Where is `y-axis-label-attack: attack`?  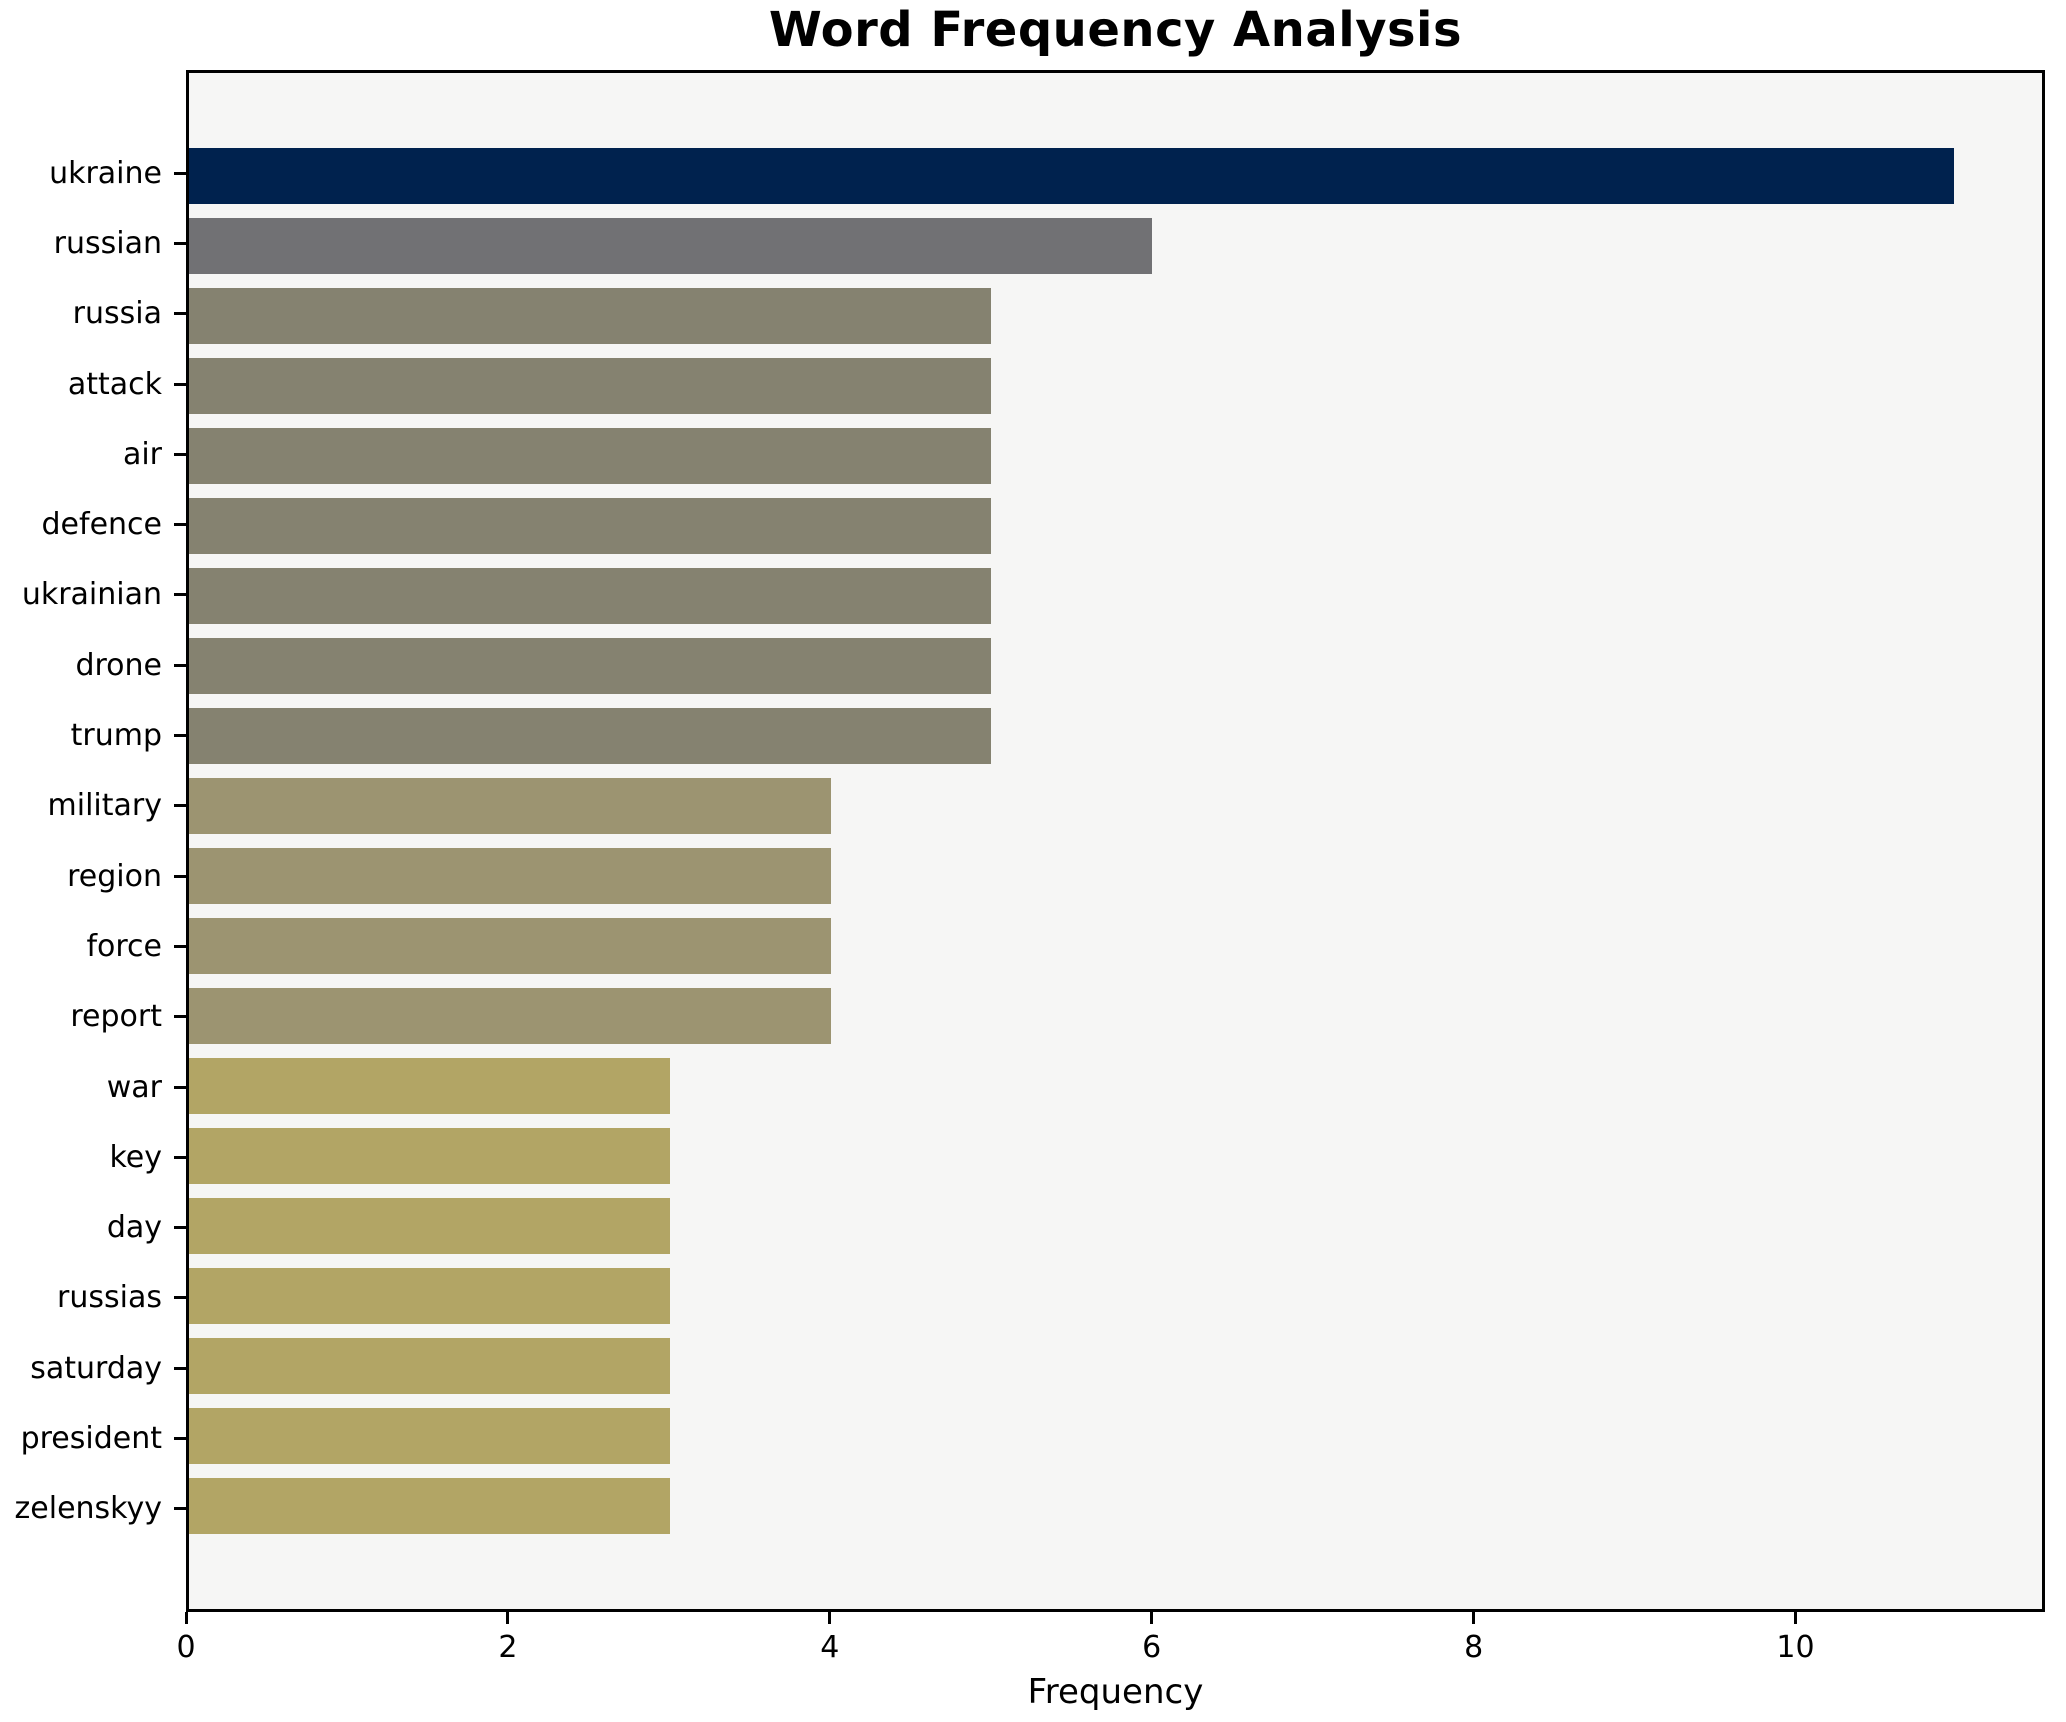
y-axis-label-attack: attack is located at coordinates (114, 384).